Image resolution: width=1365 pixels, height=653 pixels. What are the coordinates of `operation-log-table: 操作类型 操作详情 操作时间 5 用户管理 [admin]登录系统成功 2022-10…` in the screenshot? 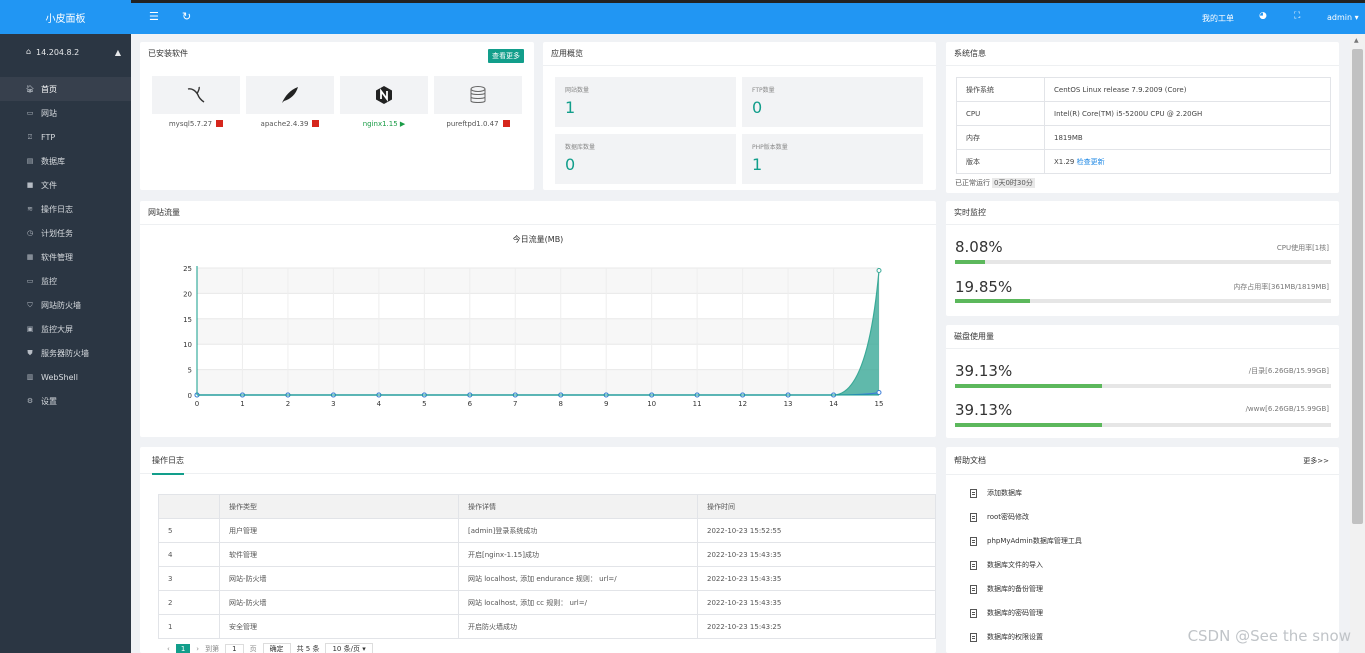 It's located at (547, 566).